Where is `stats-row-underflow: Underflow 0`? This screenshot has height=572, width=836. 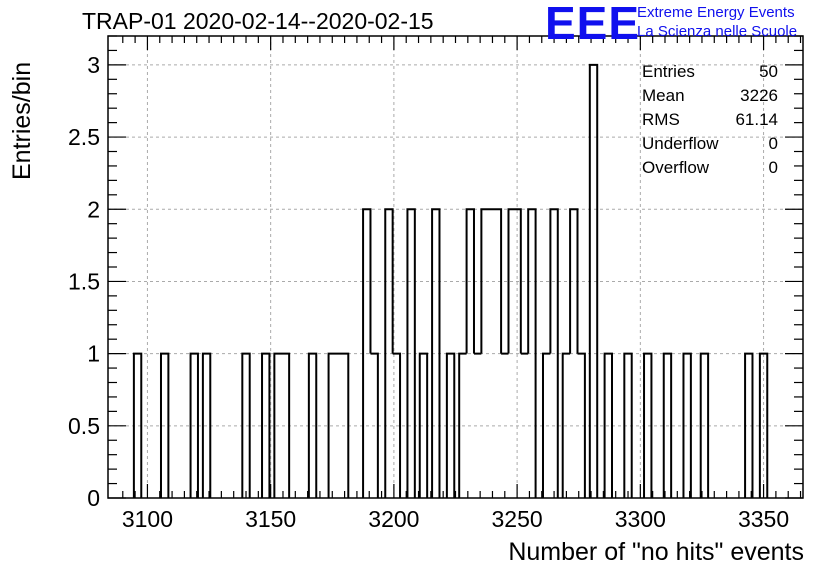 stats-row-underflow: Underflow 0 is located at coordinates (710, 144).